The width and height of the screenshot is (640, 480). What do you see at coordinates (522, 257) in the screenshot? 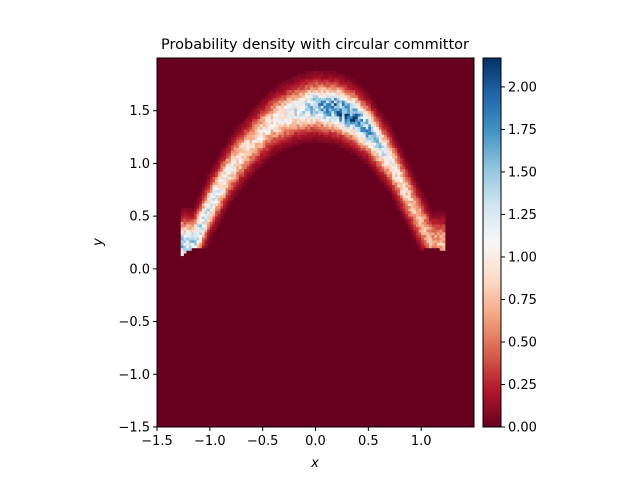
I see `colorbar-tick-label: 1.00` at bounding box center [522, 257].